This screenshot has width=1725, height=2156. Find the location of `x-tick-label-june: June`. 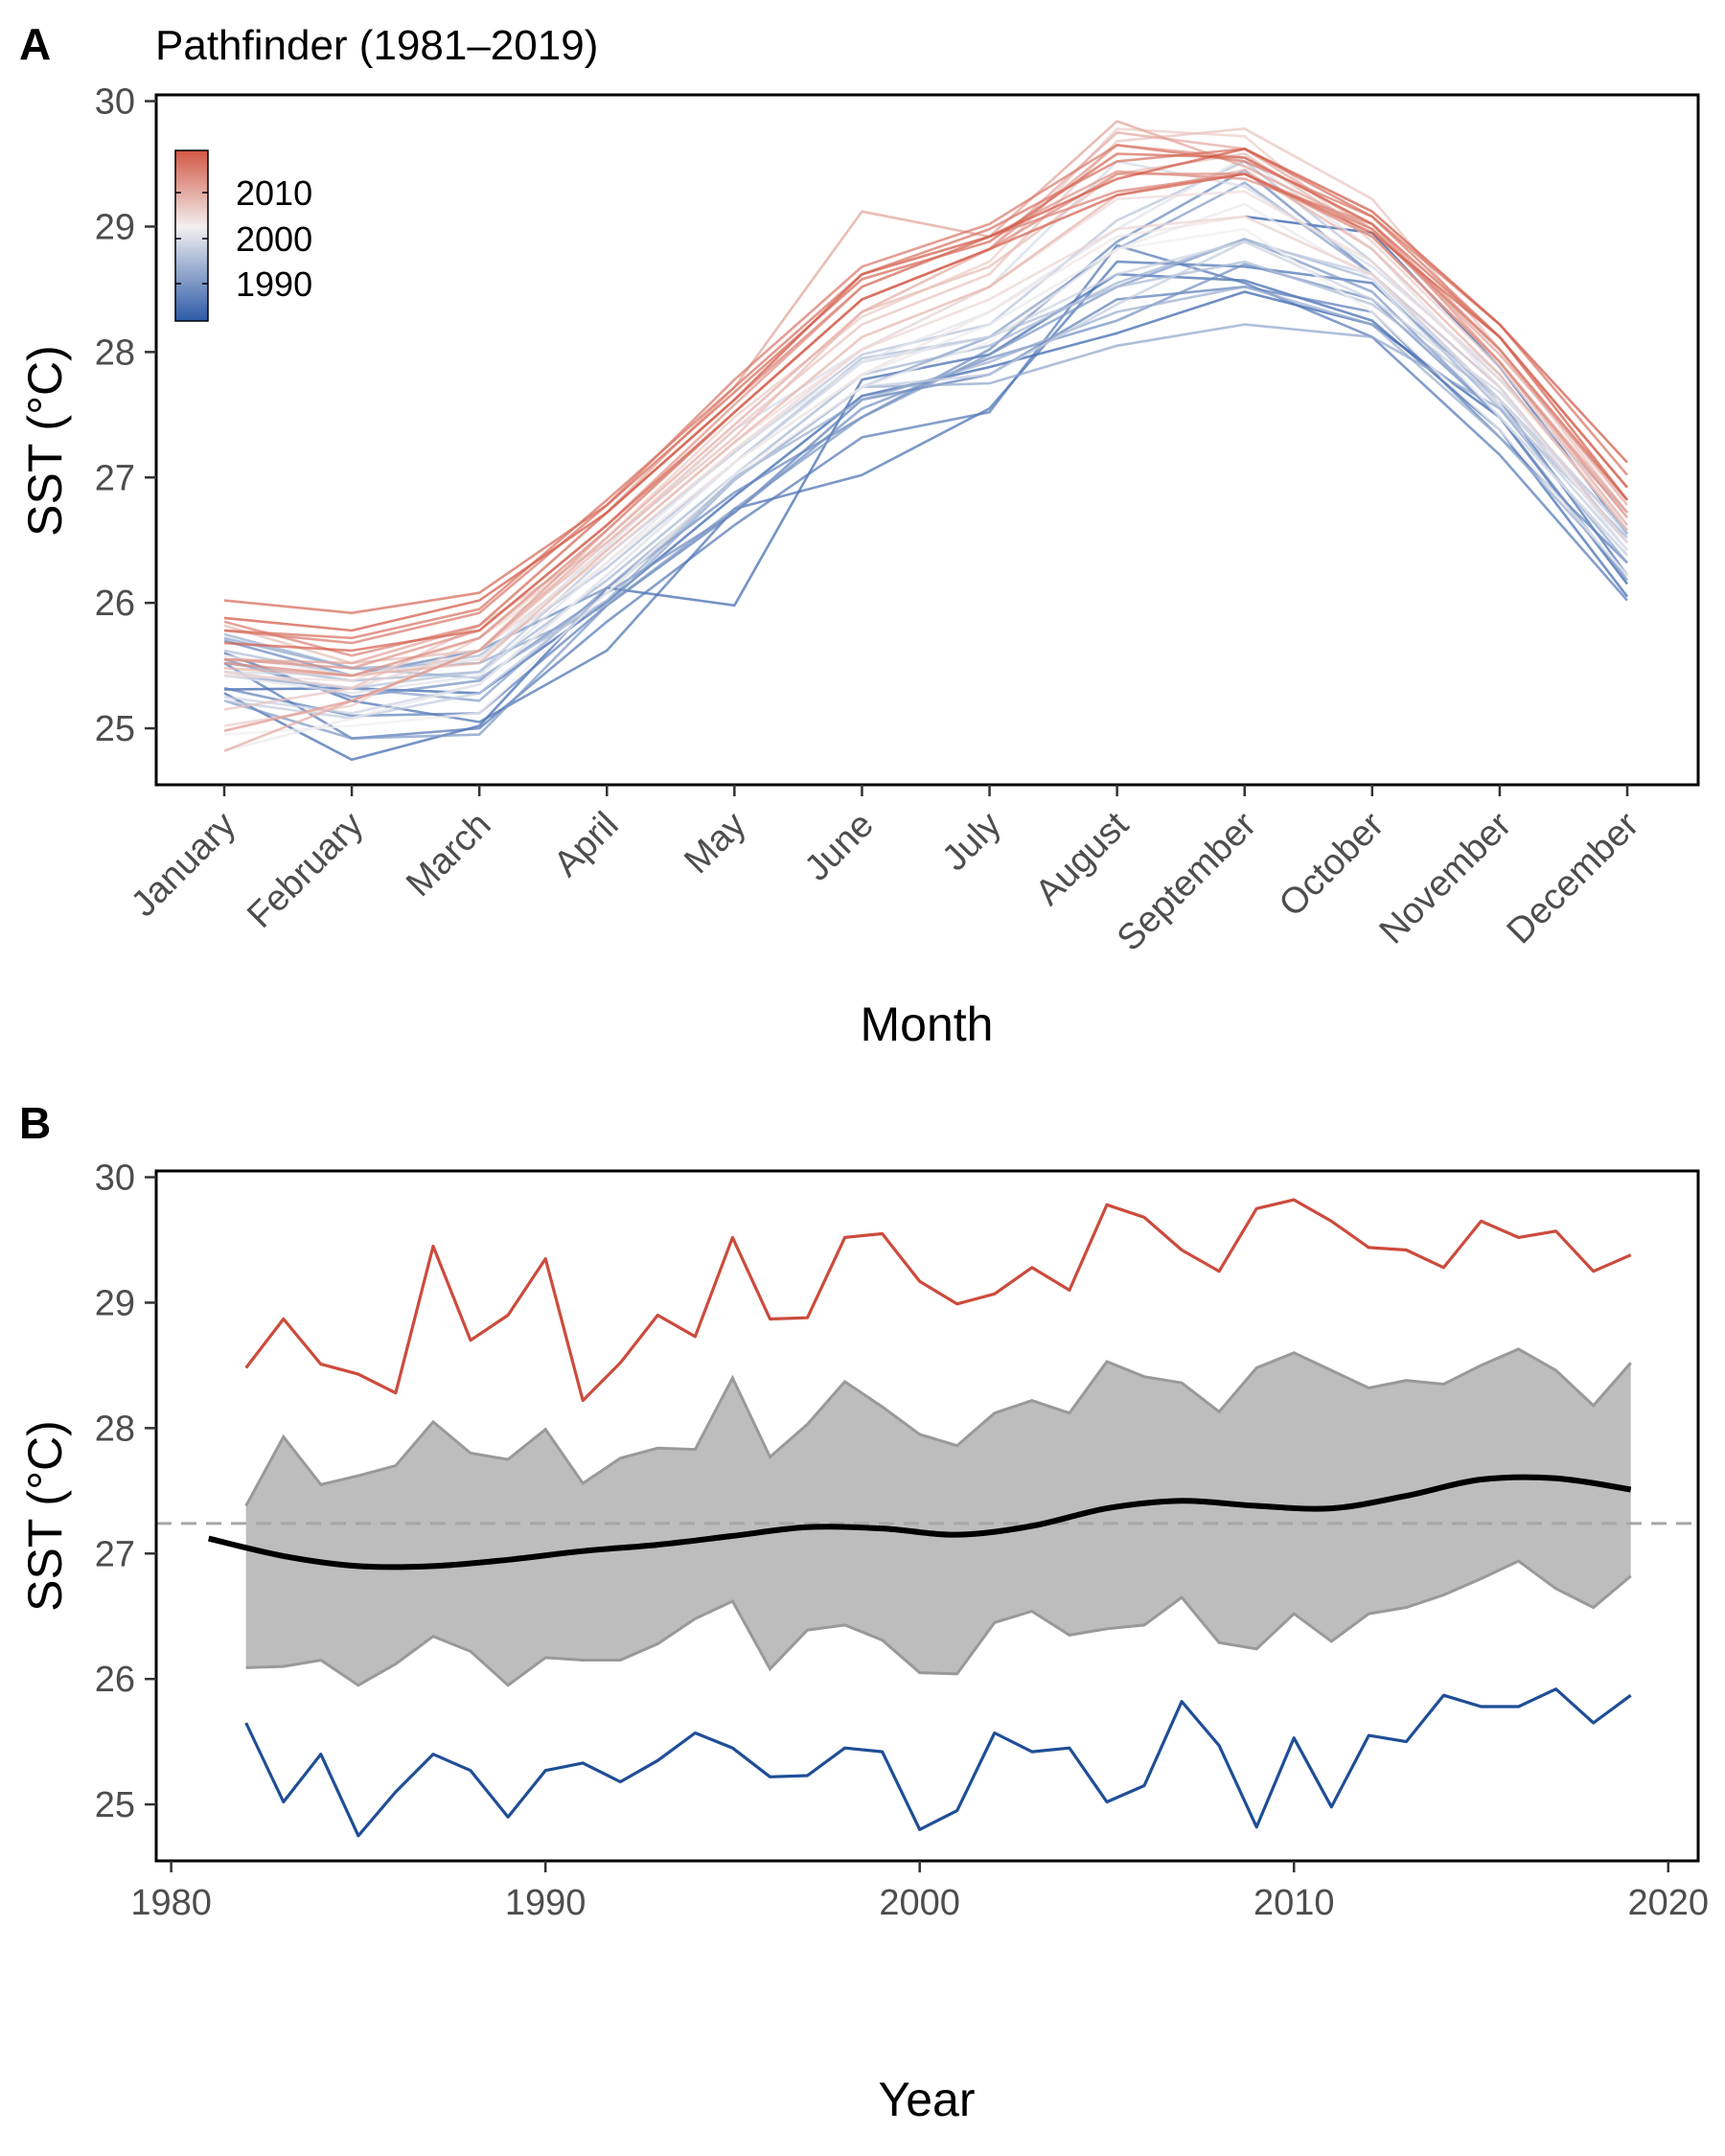

x-tick-label-june: June is located at coordinates (839, 847).